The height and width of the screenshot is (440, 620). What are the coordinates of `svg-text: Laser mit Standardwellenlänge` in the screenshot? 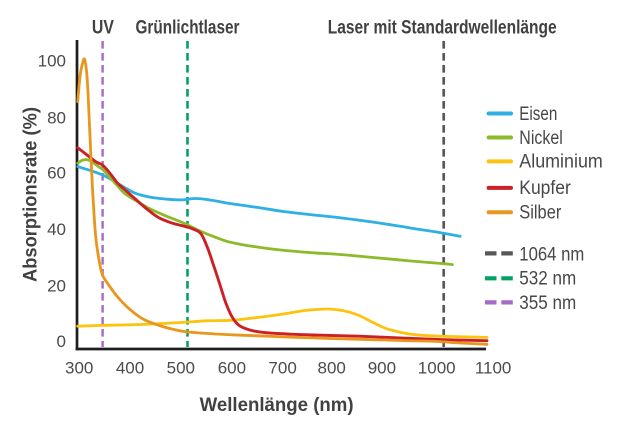 It's located at (442, 28).